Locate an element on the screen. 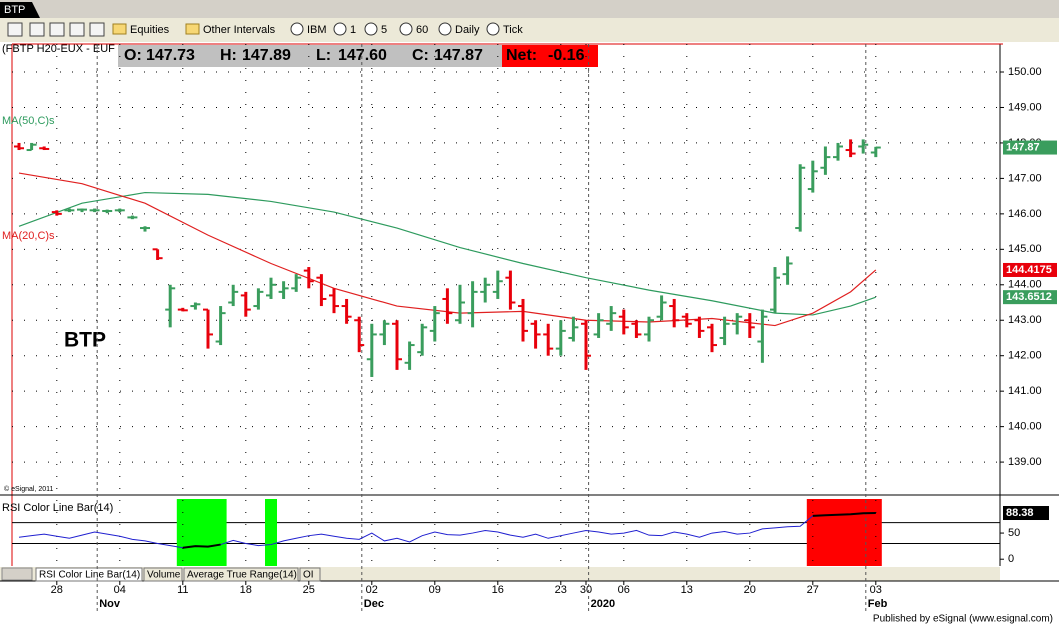 This screenshot has height=626, width=1059. y-tick-label: 140.00 is located at coordinates (1025, 427).